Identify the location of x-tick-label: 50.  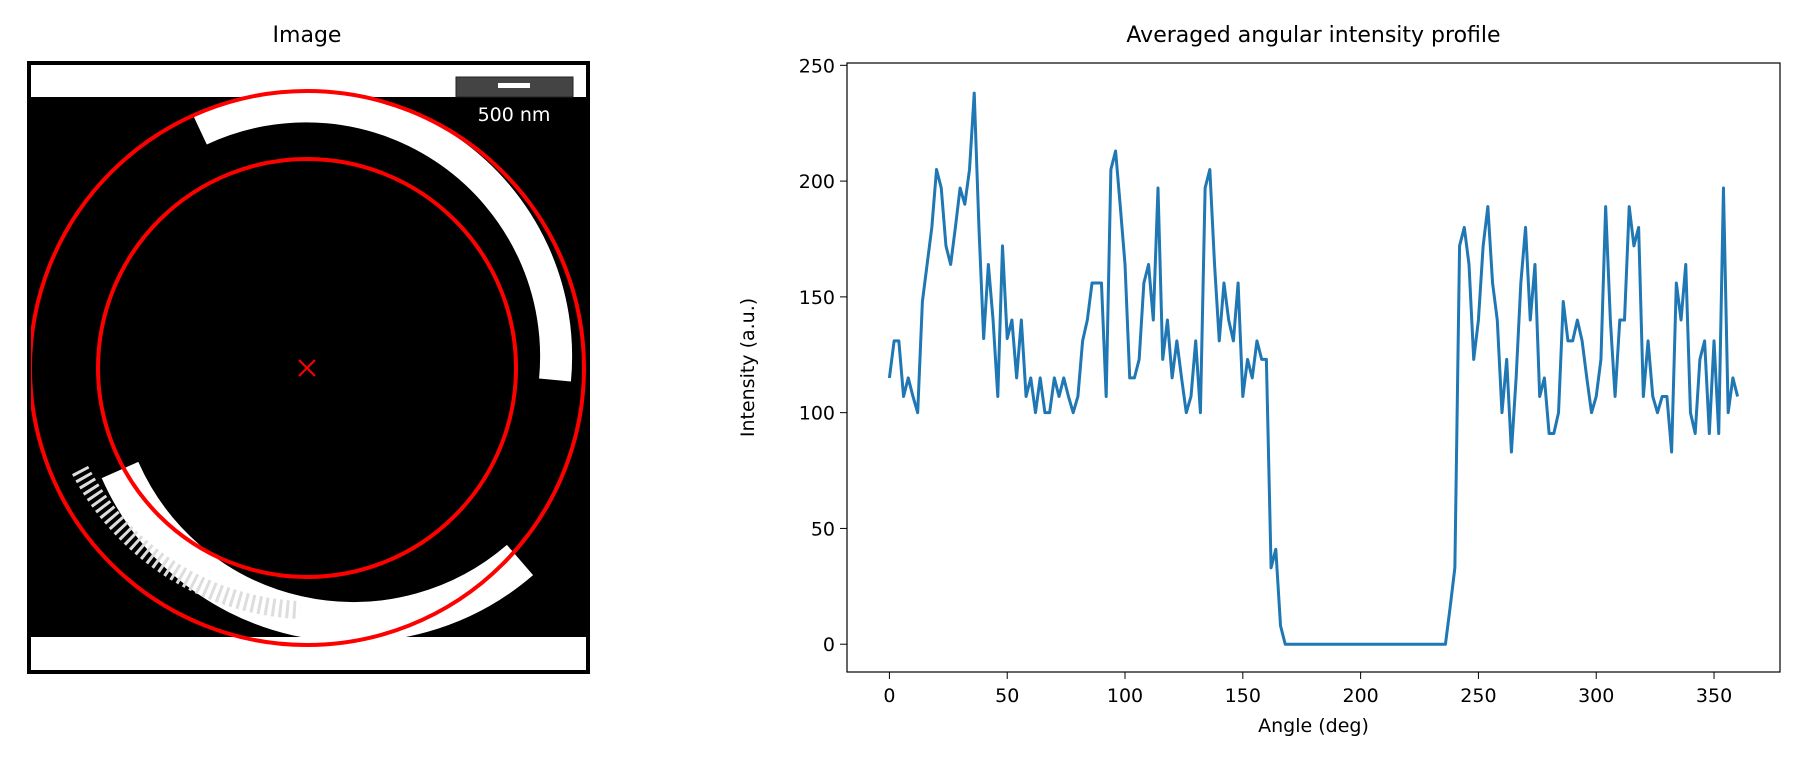
(1007, 696).